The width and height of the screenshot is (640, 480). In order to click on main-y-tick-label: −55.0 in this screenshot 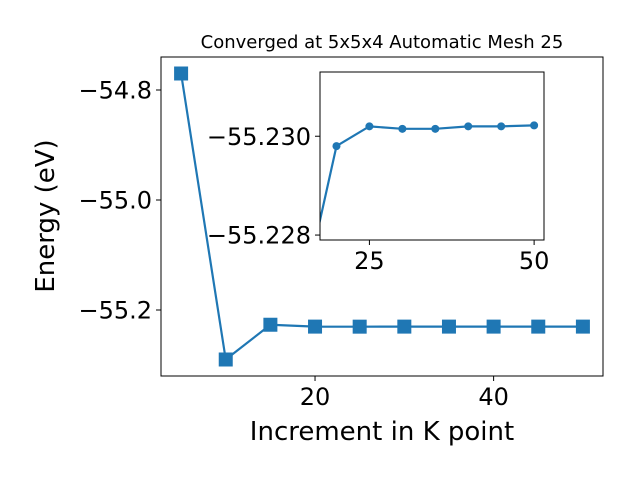, I will do `click(115, 201)`.